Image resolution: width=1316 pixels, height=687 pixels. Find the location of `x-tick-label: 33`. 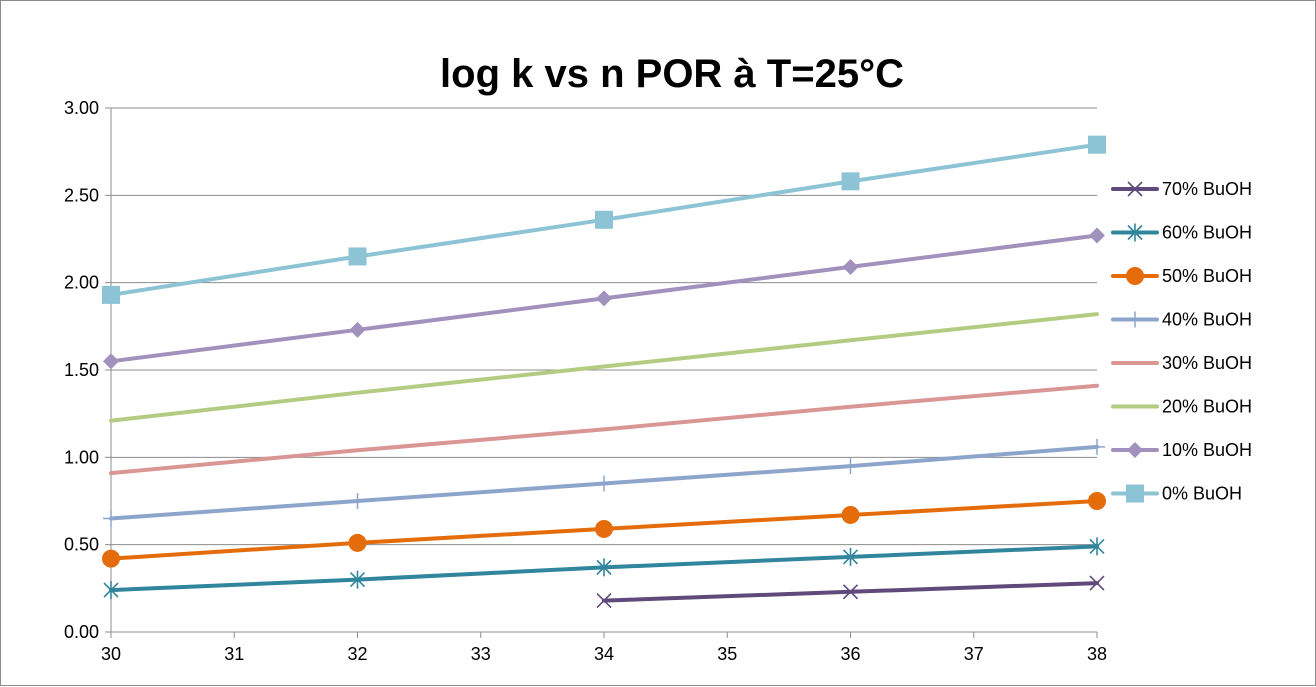

x-tick-label: 33 is located at coordinates (481, 654).